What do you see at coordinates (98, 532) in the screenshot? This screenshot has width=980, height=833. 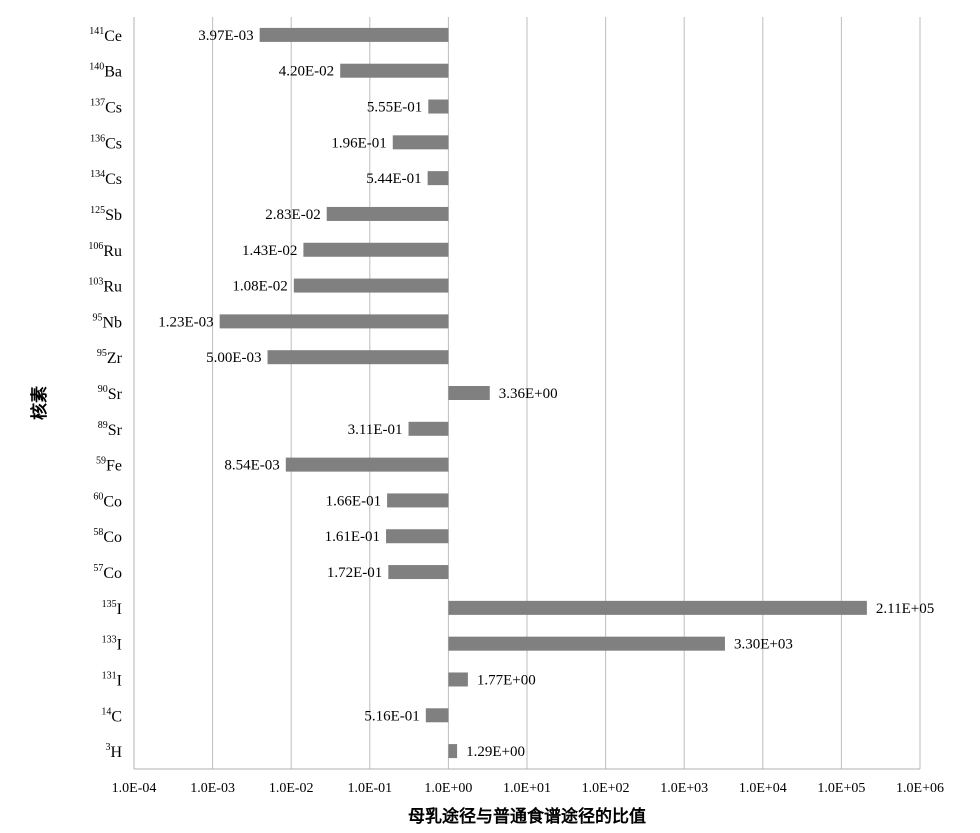 I see `mass-number: 58` at bounding box center [98, 532].